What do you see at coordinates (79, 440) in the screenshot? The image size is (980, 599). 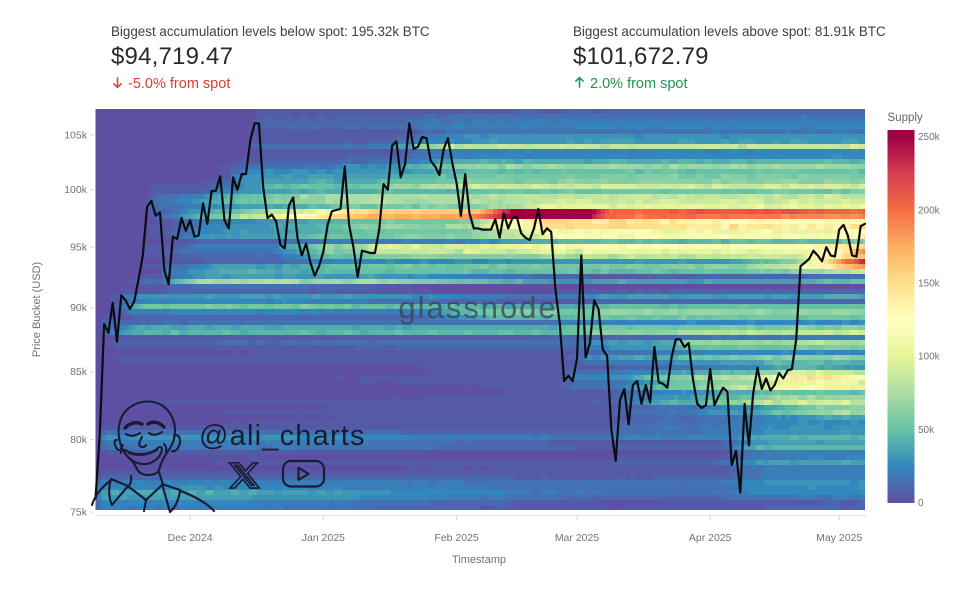 I see `svg-text: 80k` at bounding box center [79, 440].